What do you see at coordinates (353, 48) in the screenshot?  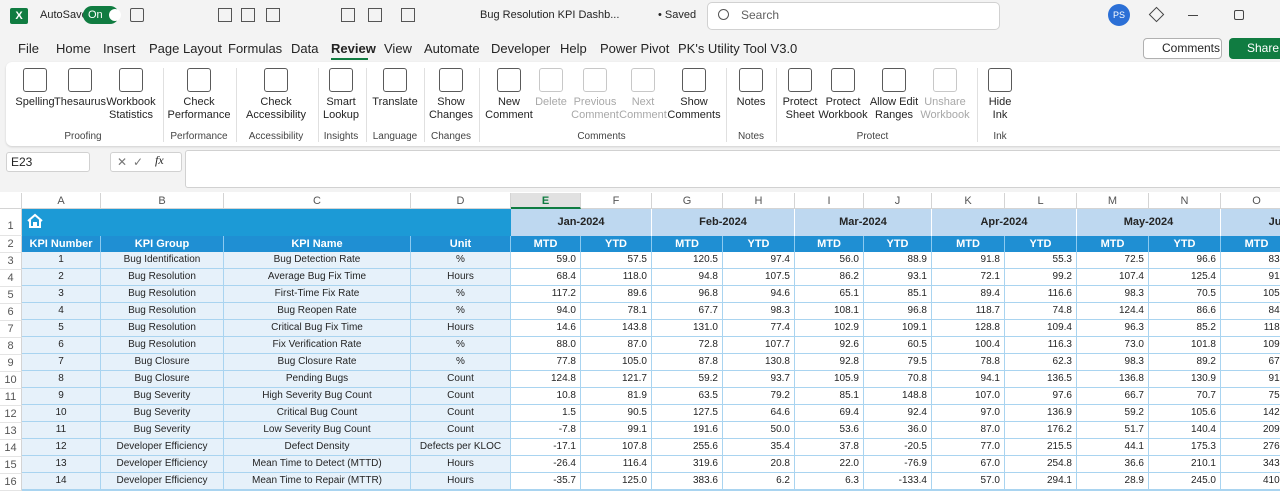 I see `ribbon-tab: Review` at bounding box center [353, 48].